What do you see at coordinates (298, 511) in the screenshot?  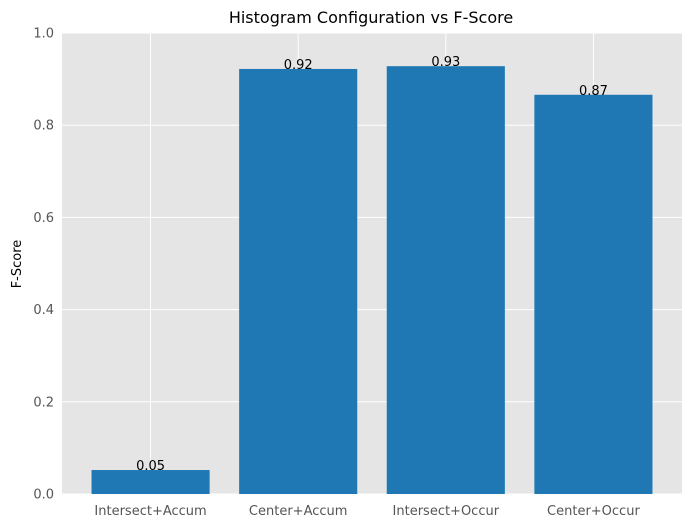 I see `x-tick-label: Center+Accum` at bounding box center [298, 511].